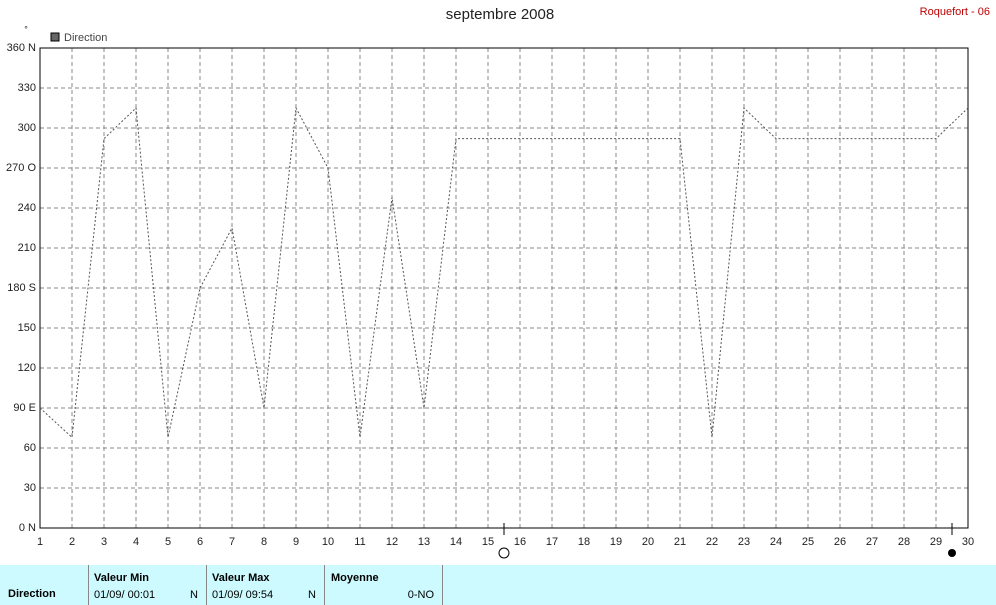 The width and height of the screenshot is (996, 605). What do you see at coordinates (125, 595) in the screenshot?
I see `date: 01/09/ 00:01` at bounding box center [125, 595].